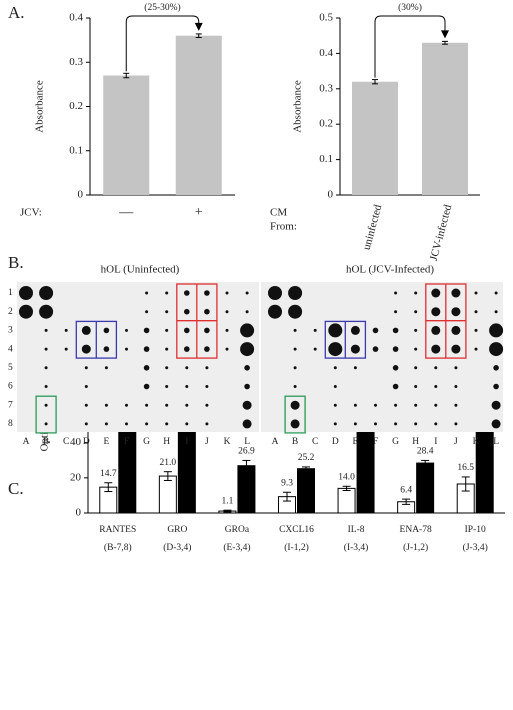 The image size is (513, 710). Describe the element at coordinates (298, 106) in the screenshot. I see `y-axis-label: Absorbance` at that location.